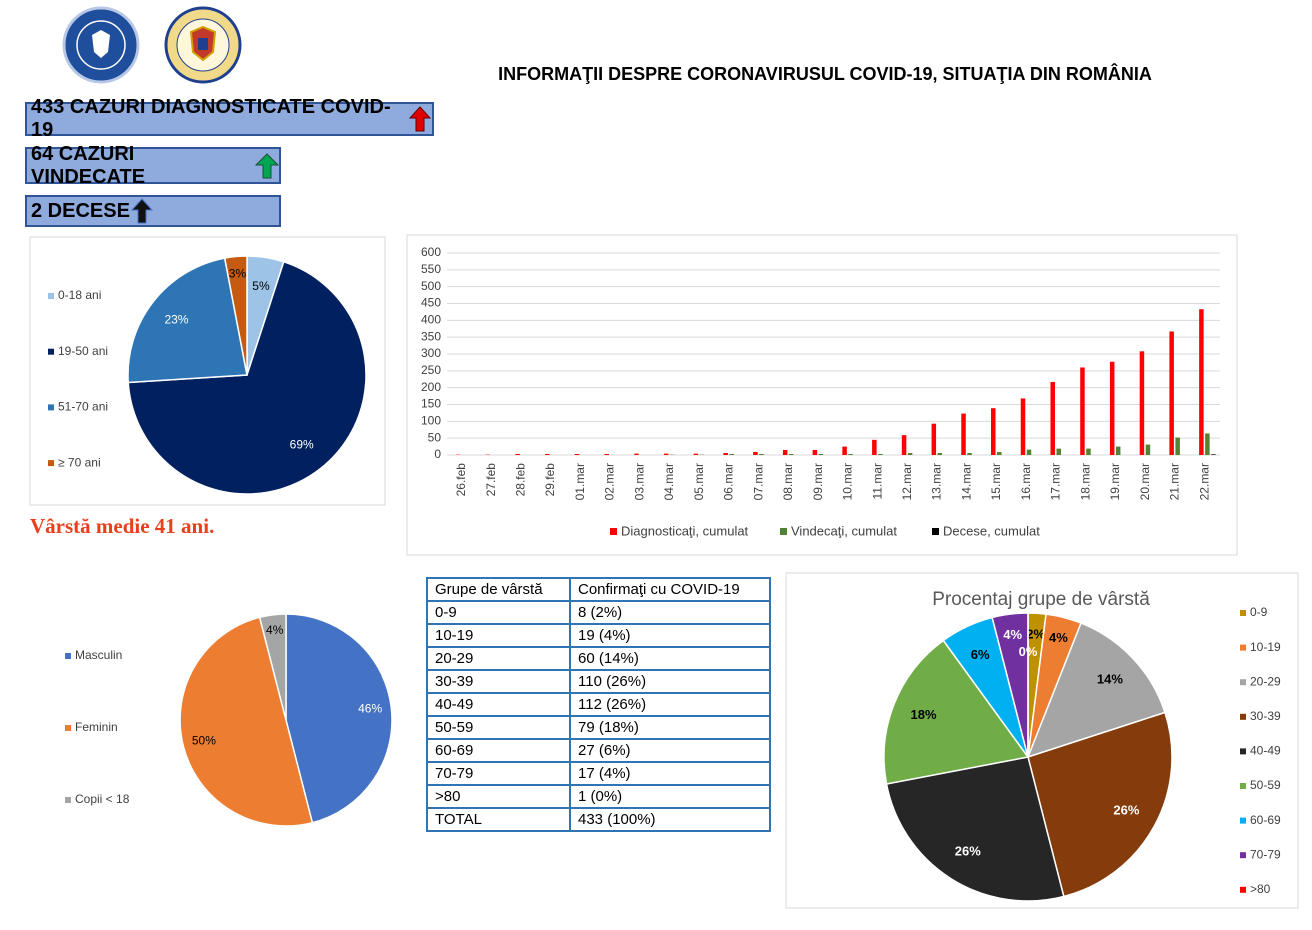 Image resolution: width=1312 pixels, height=930 pixels. I want to click on y-tick-label: 600, so click(431, 252).